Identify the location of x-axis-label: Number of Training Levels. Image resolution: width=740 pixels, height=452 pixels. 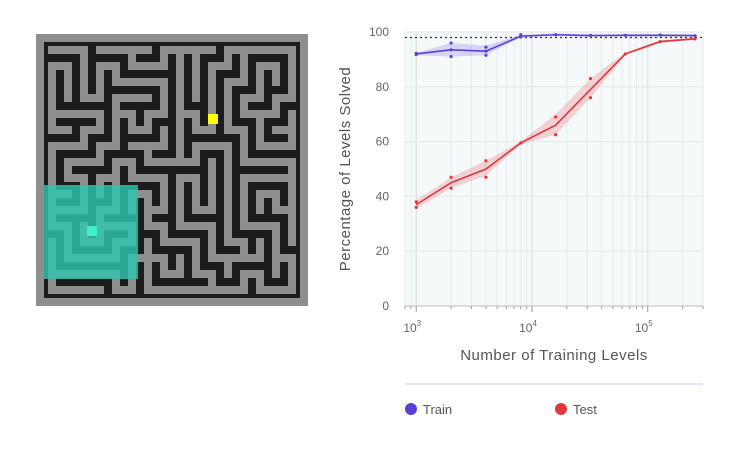
(554, 355).